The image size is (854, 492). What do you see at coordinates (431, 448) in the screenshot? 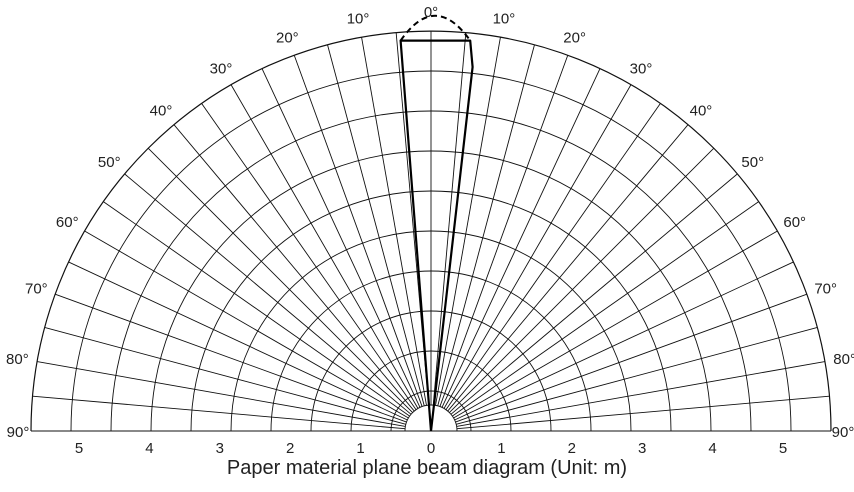
I see `distance-label: 0` at bounding box center [431, 448].